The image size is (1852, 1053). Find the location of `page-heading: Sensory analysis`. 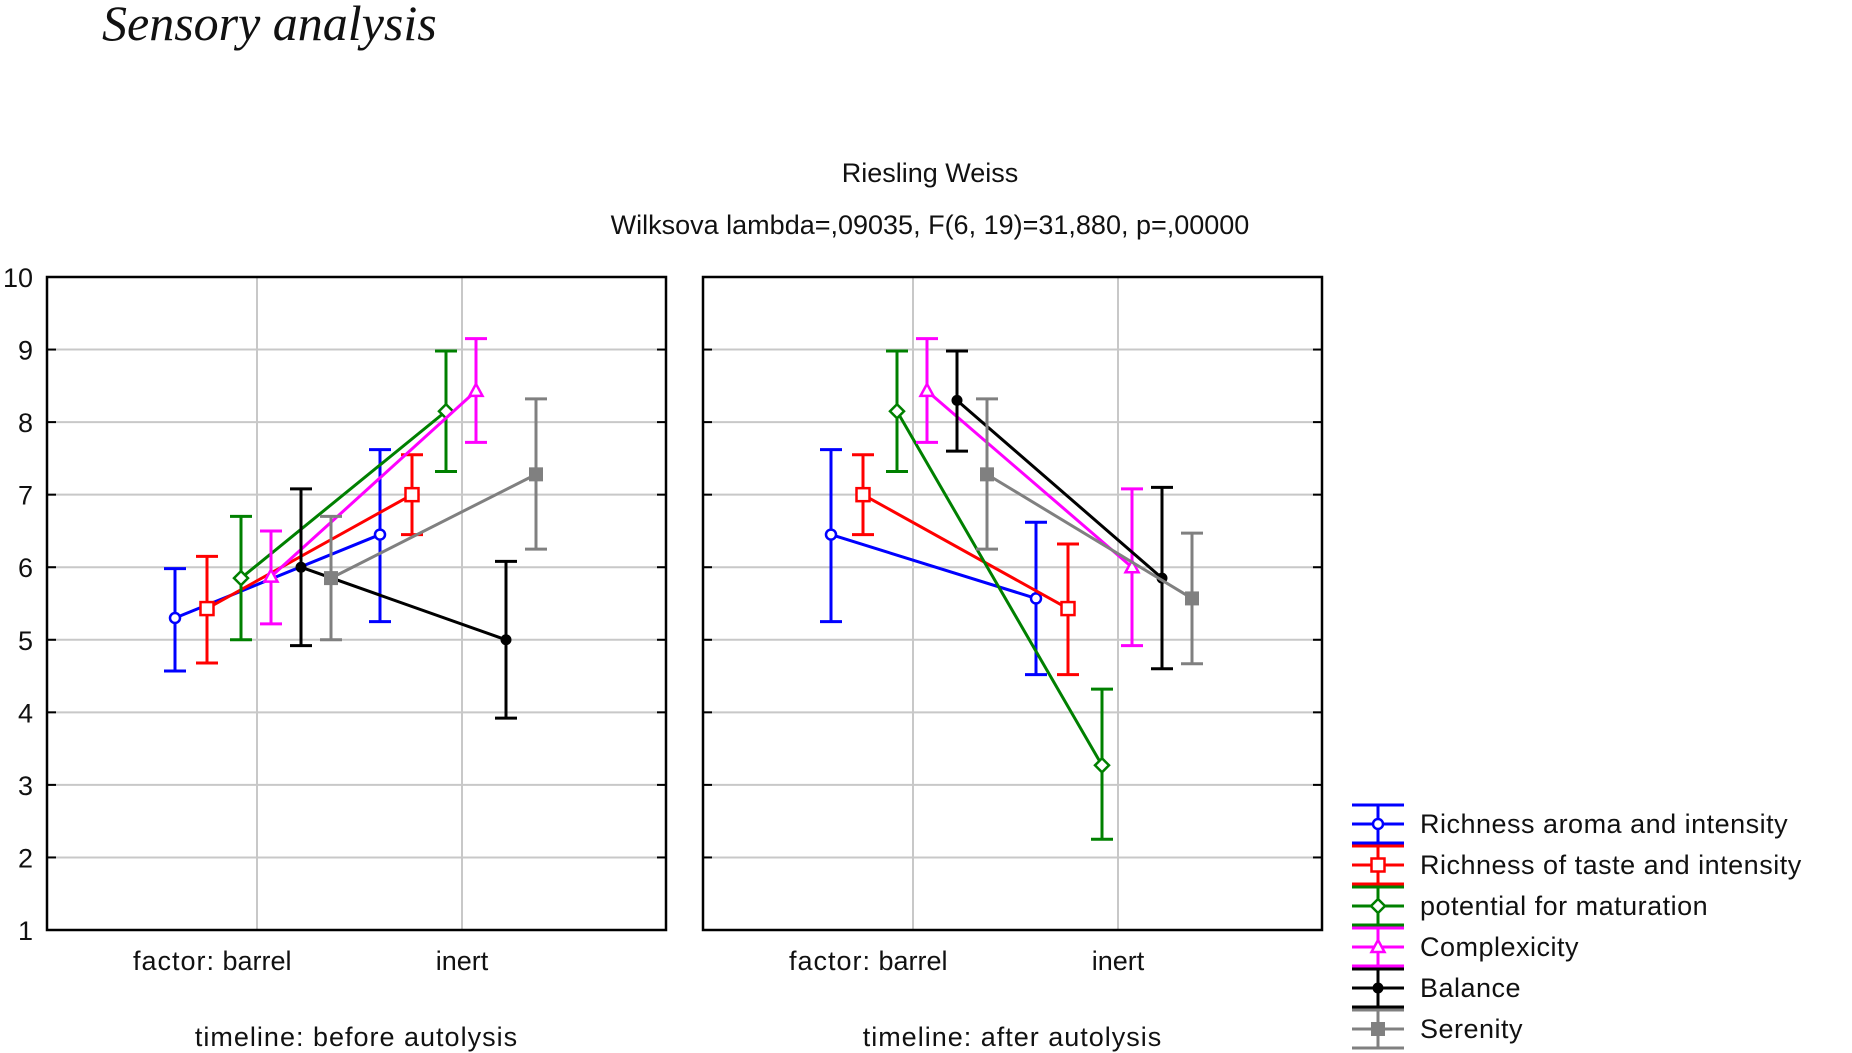

page-heading: Sensory analysis is located at coordinates (269, 25).